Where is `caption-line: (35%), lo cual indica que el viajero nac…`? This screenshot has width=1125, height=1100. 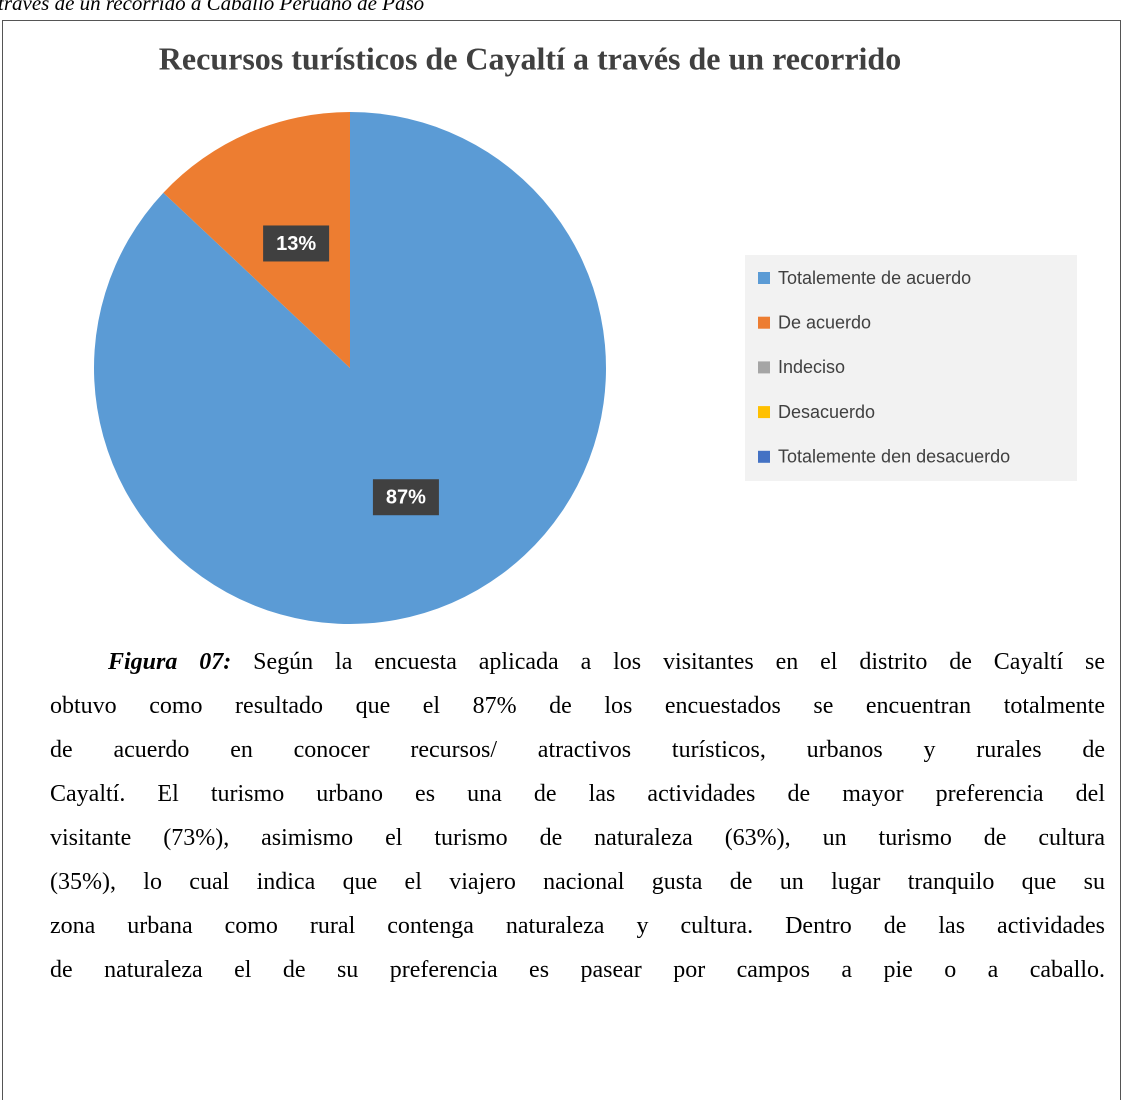 caption-line: (35%), lo cual indica que el viajero nac… is located at coordinates (577, 882).